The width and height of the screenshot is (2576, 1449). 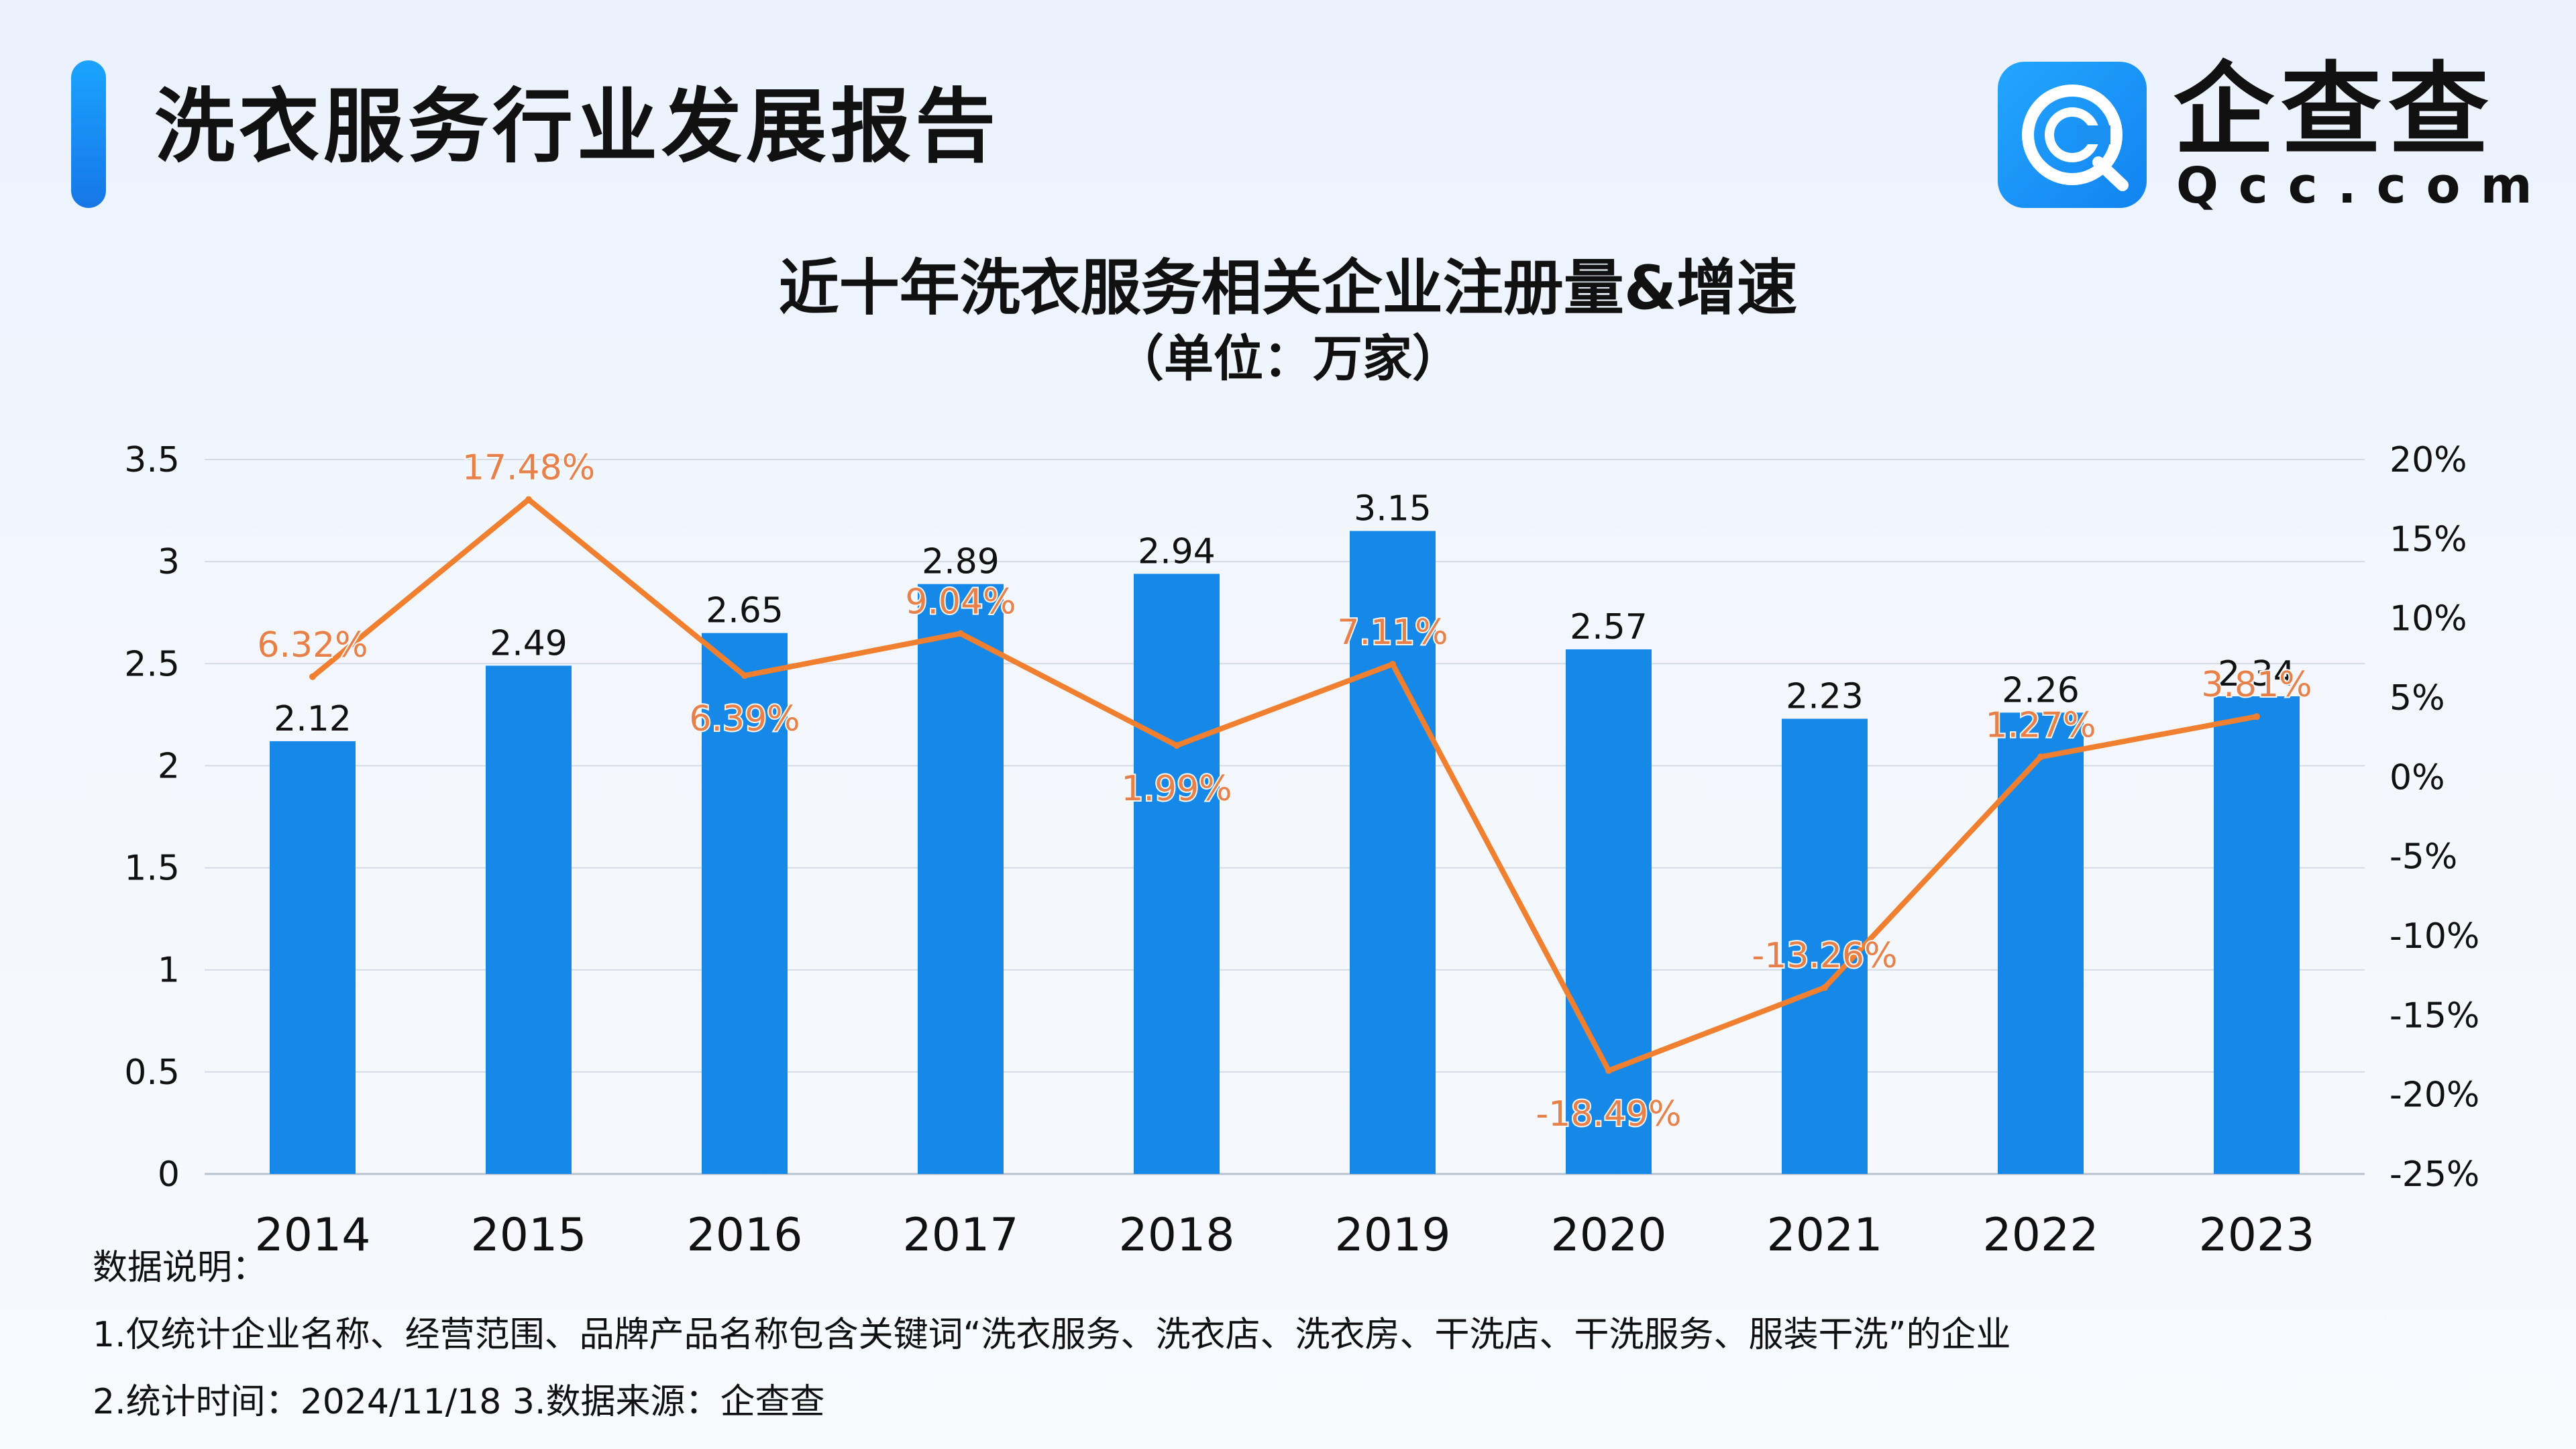 I want to click on bar-value-label: 2.34, so click(x=2257, y=674).